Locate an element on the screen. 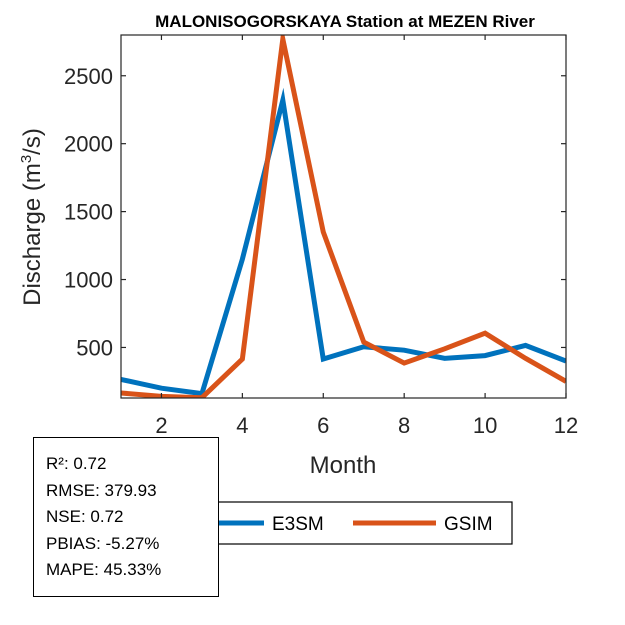 The height and width of the screenshot is (625, 625). chart-title: MALONISOGORSKAYA Station at MEZEN River is located at coordinates (345, 21).